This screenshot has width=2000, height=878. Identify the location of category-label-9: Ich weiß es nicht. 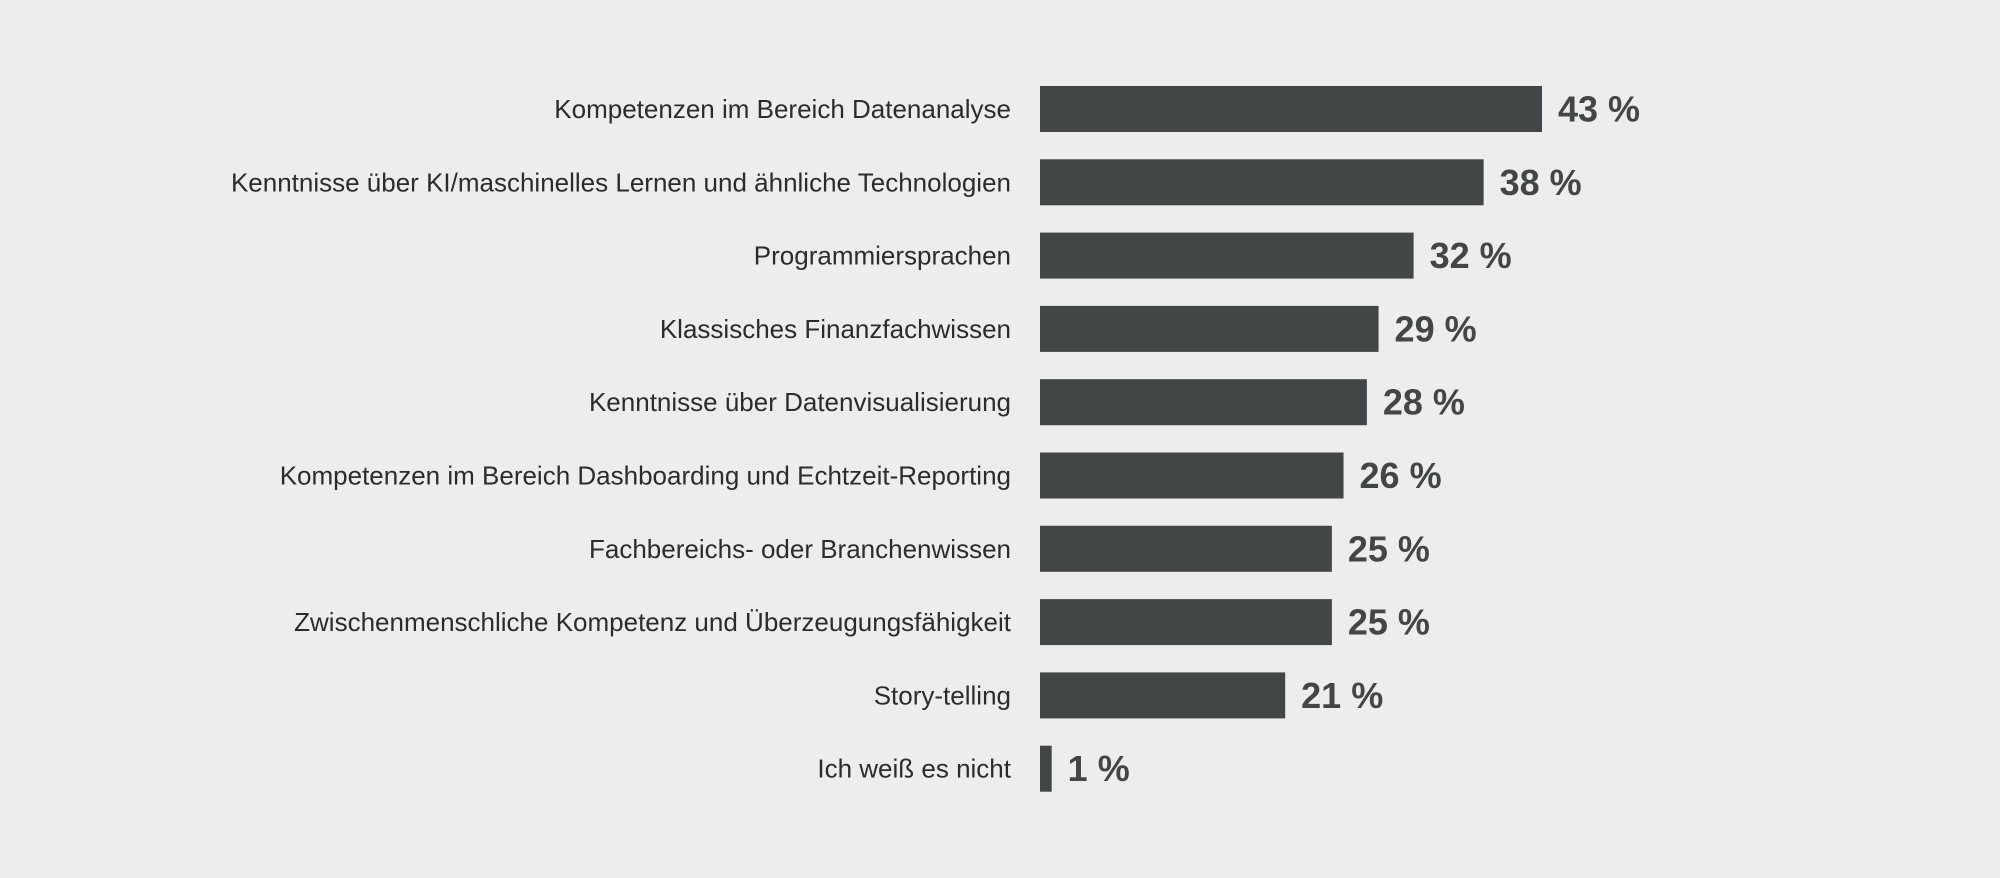
(914, 769).